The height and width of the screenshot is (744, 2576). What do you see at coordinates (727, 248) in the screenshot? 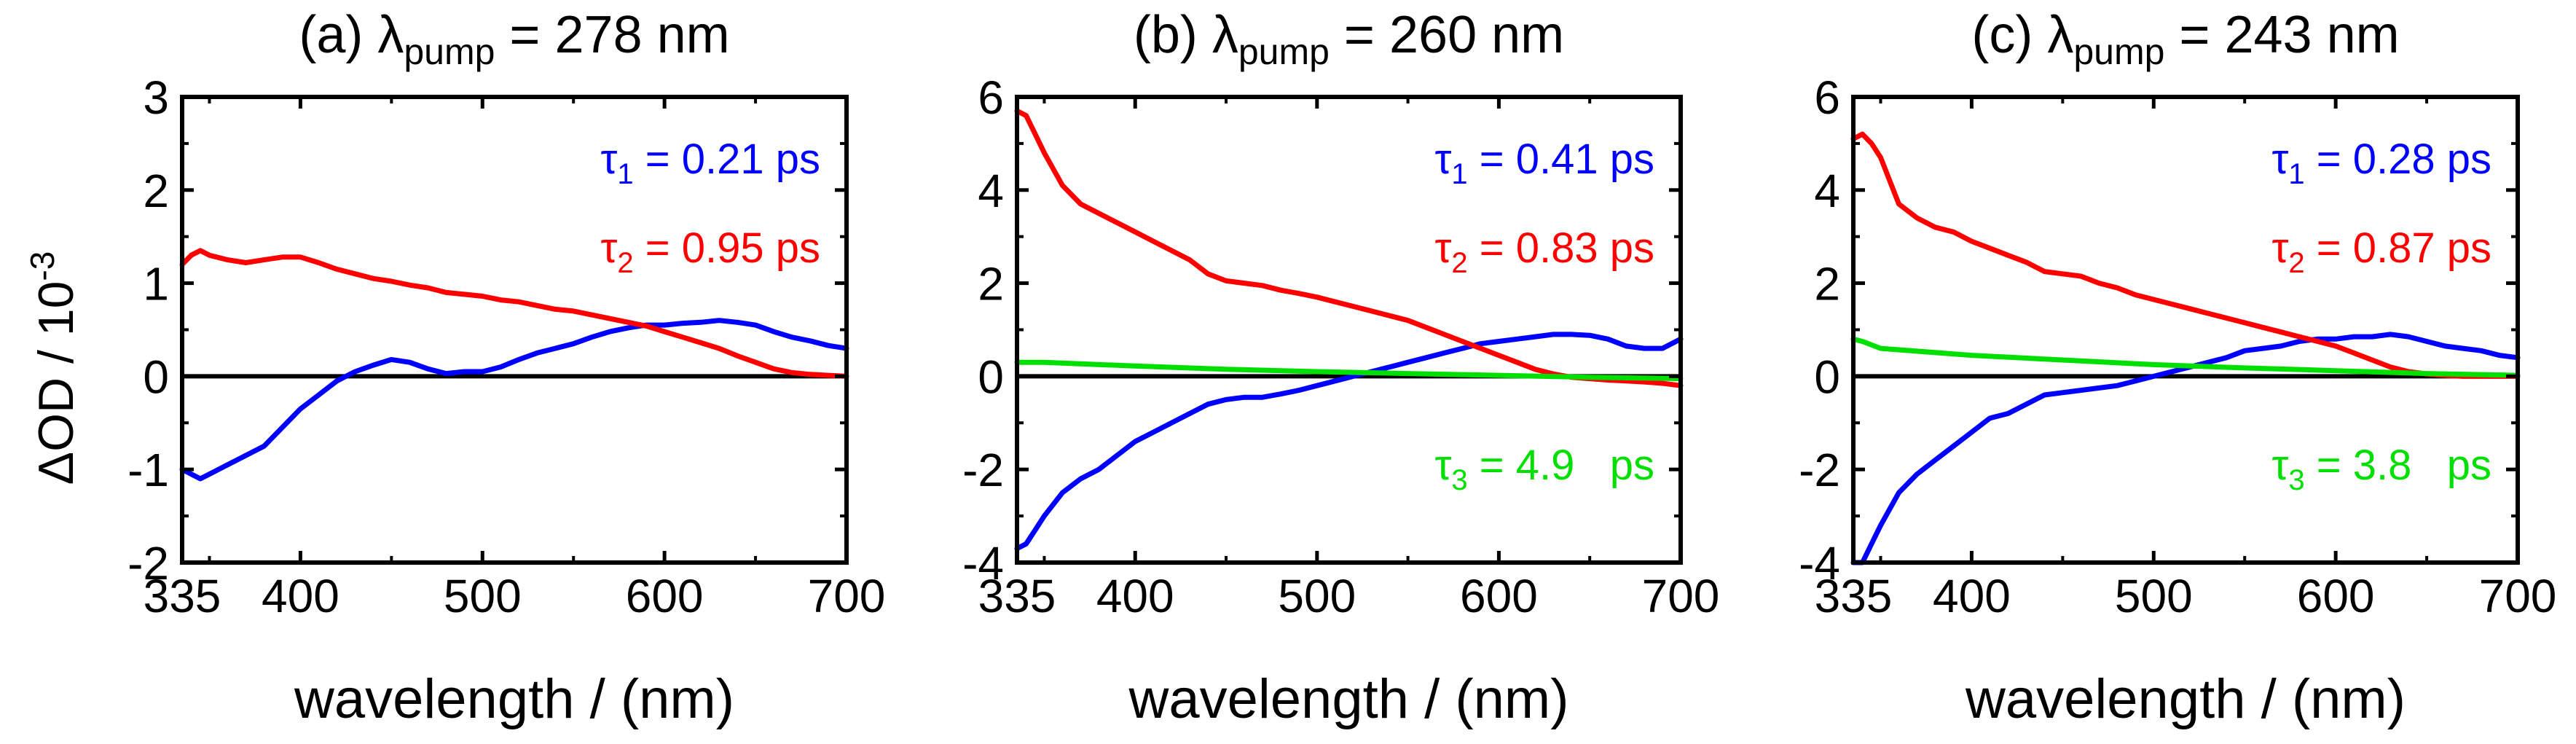
I see `annotation-value: = 0.95 ps` at bounding box center [727, 248].